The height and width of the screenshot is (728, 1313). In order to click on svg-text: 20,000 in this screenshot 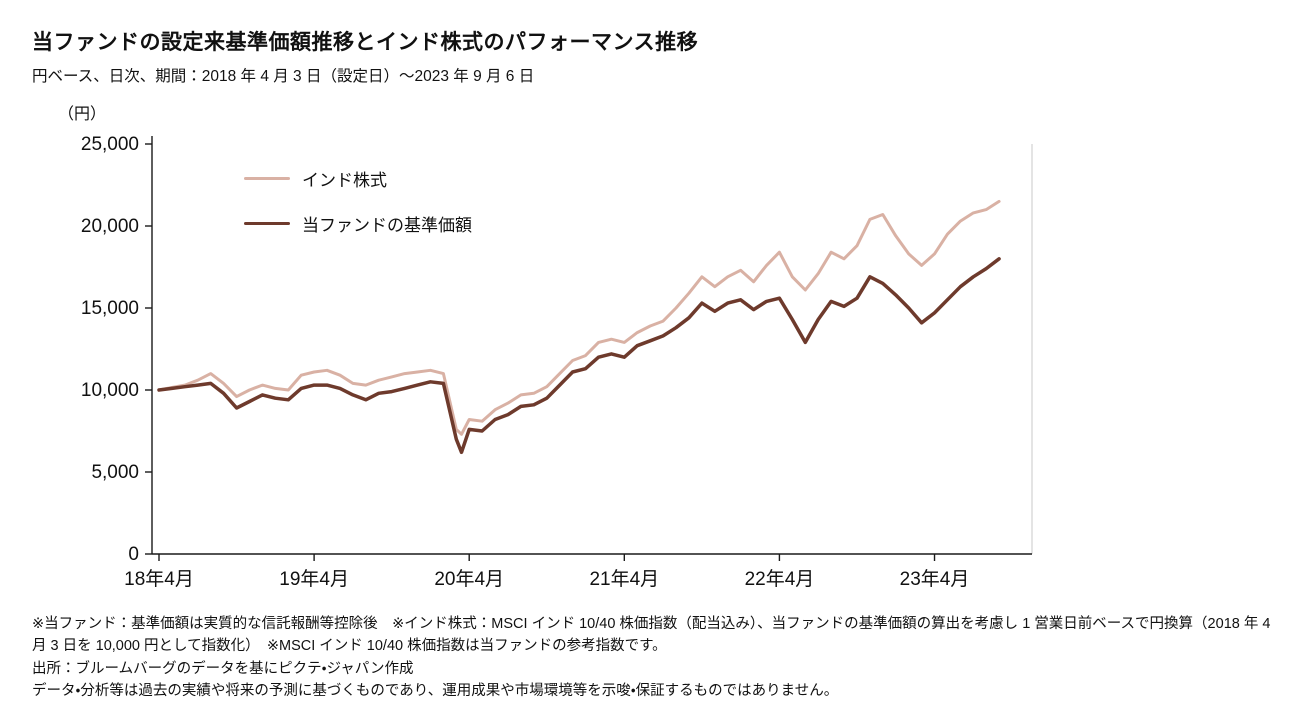, I will do `click(110, 226)`.